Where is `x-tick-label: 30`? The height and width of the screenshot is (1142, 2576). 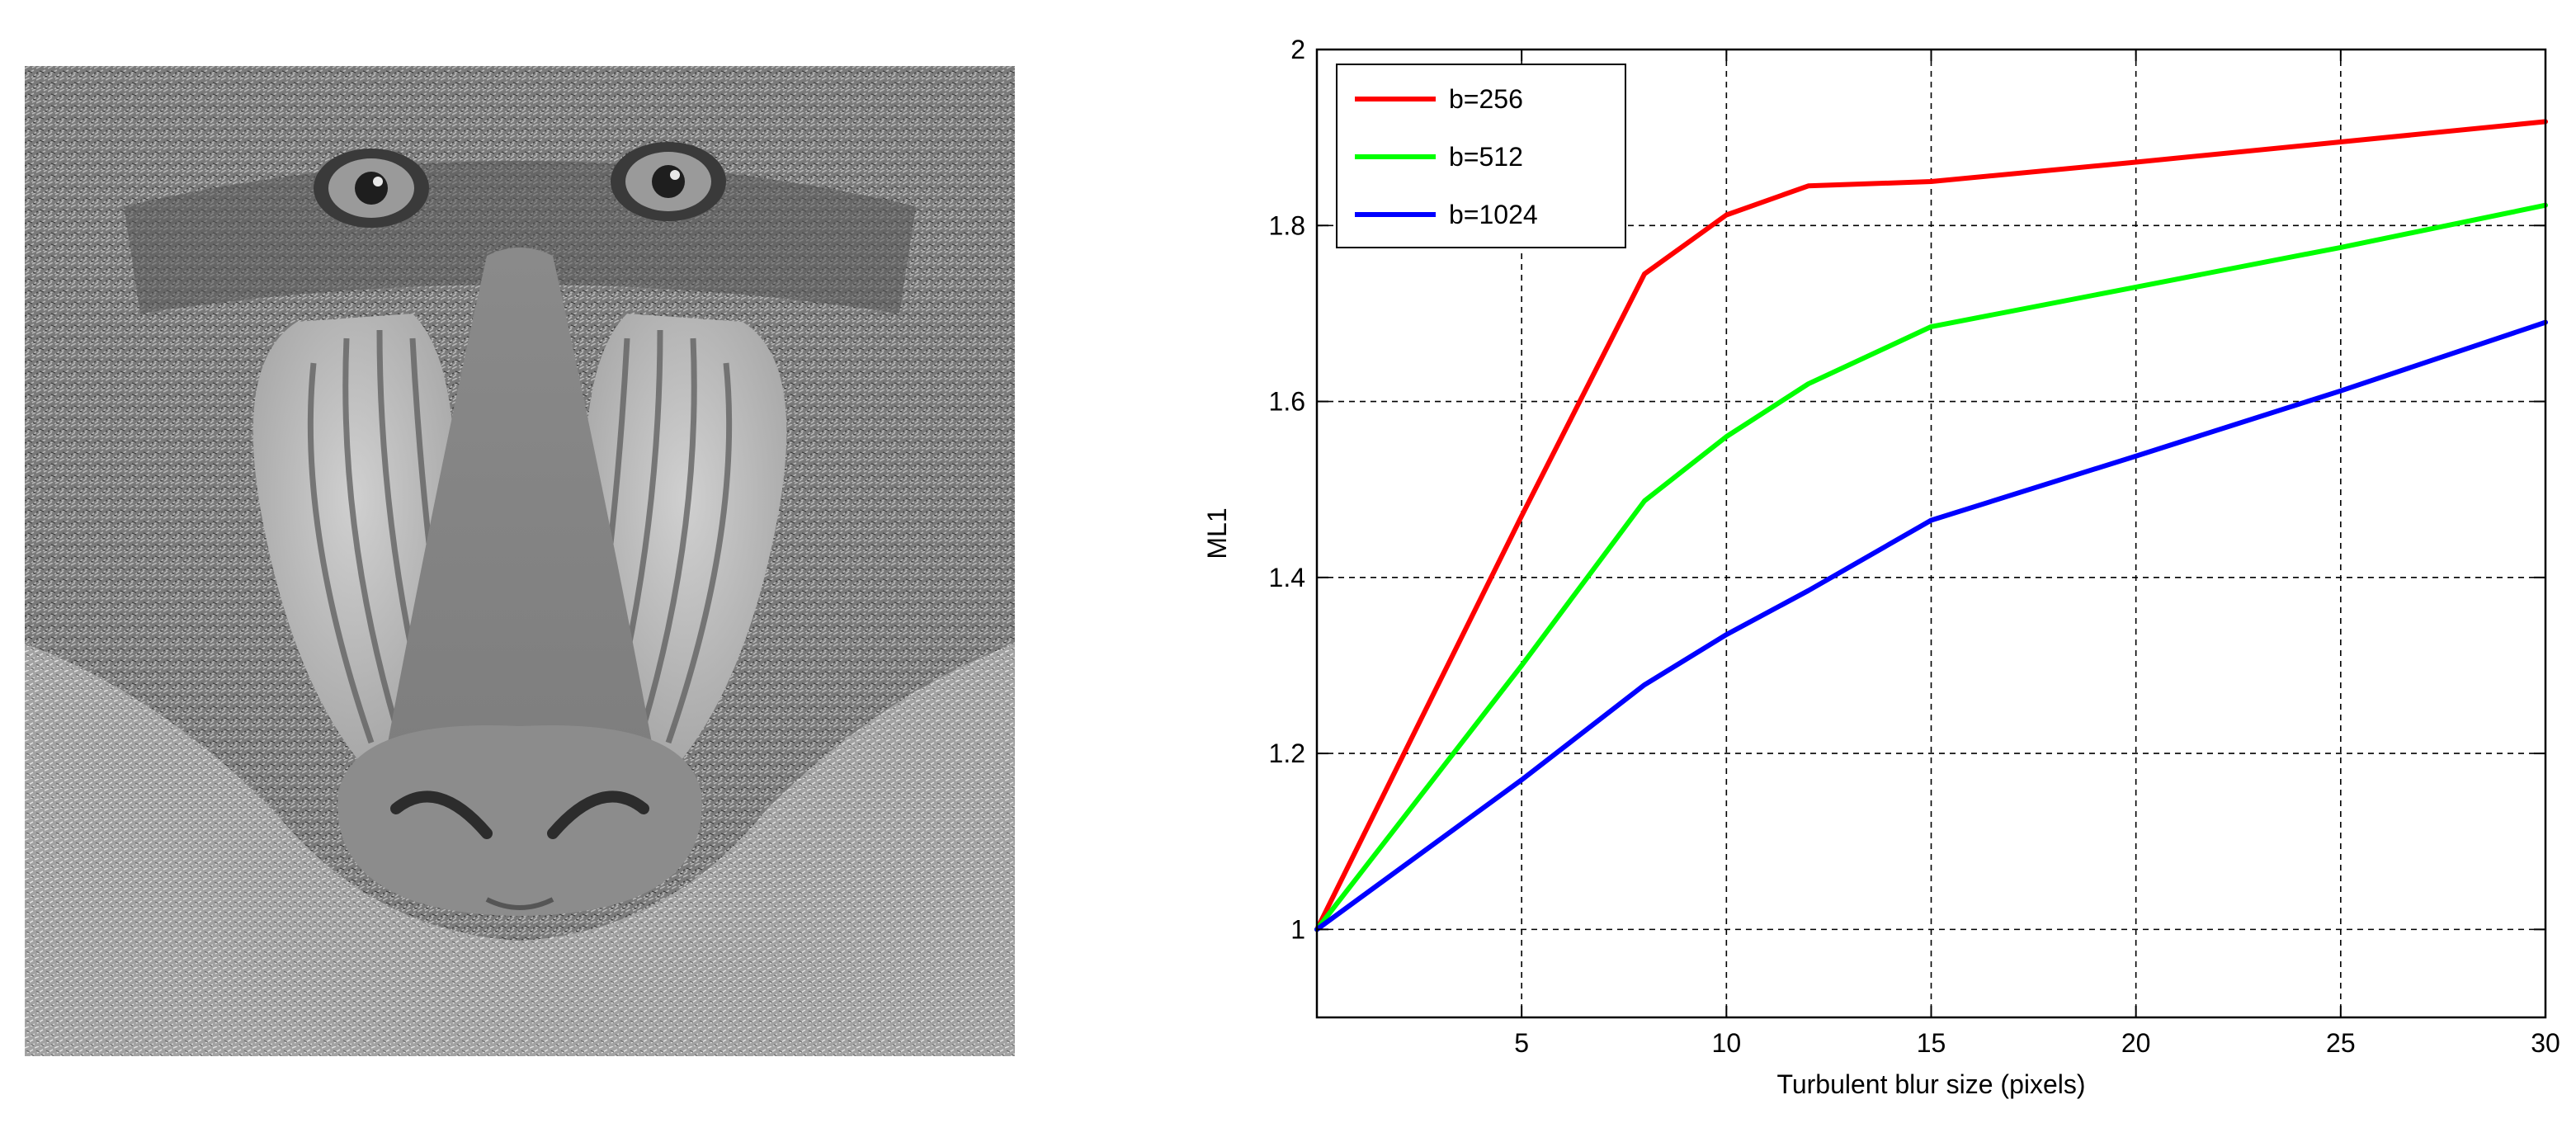 x-tick-label: 30 is located at coordinates (2545, 1043).